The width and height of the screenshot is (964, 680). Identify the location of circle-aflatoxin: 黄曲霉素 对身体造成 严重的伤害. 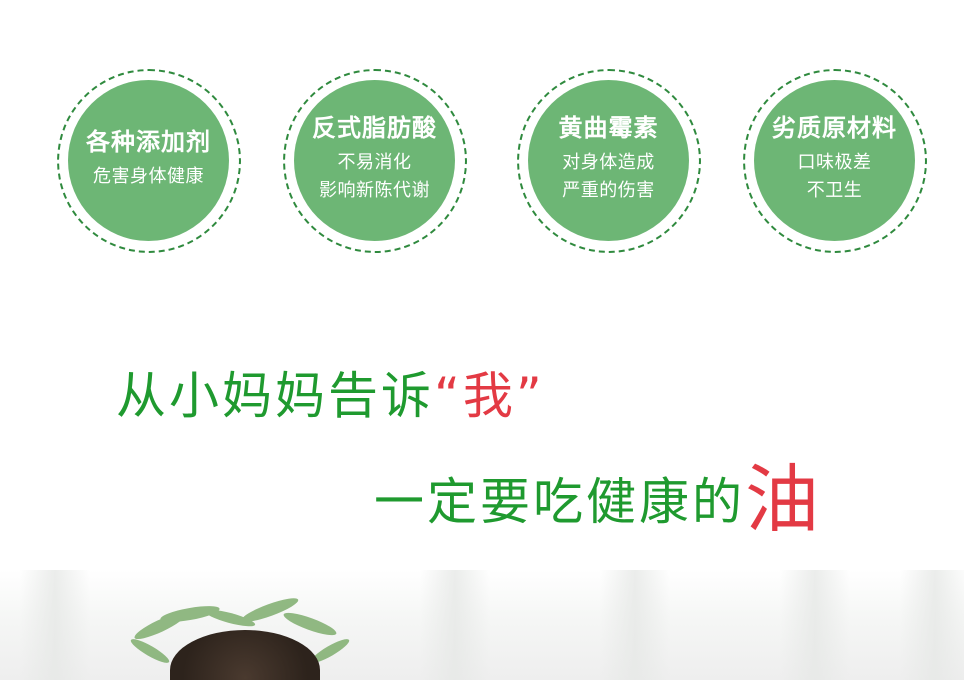
(609, 161).